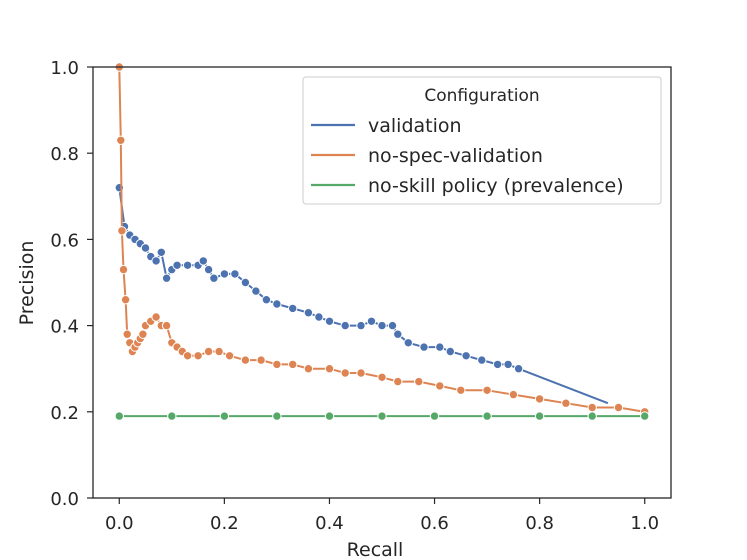 The image size is (747, 560). What do you see at coordinates (64, 413) in the screenshot?
I see `y-tick-label: 0.2` at bounding box center [64, 413].